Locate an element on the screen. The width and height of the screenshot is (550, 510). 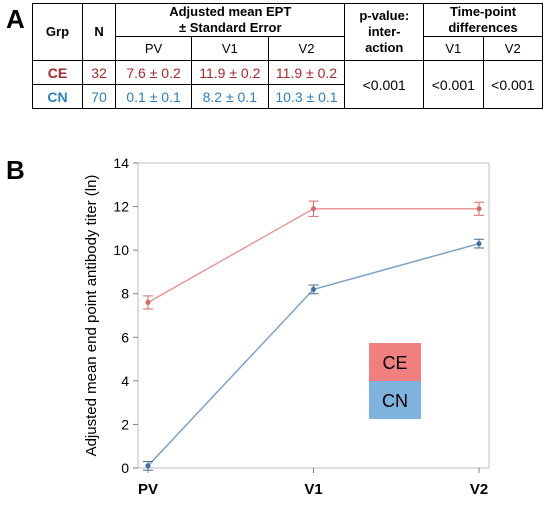
row-cn-pv: 0.1 ± 0.1 is located at coordinates (153, 96).